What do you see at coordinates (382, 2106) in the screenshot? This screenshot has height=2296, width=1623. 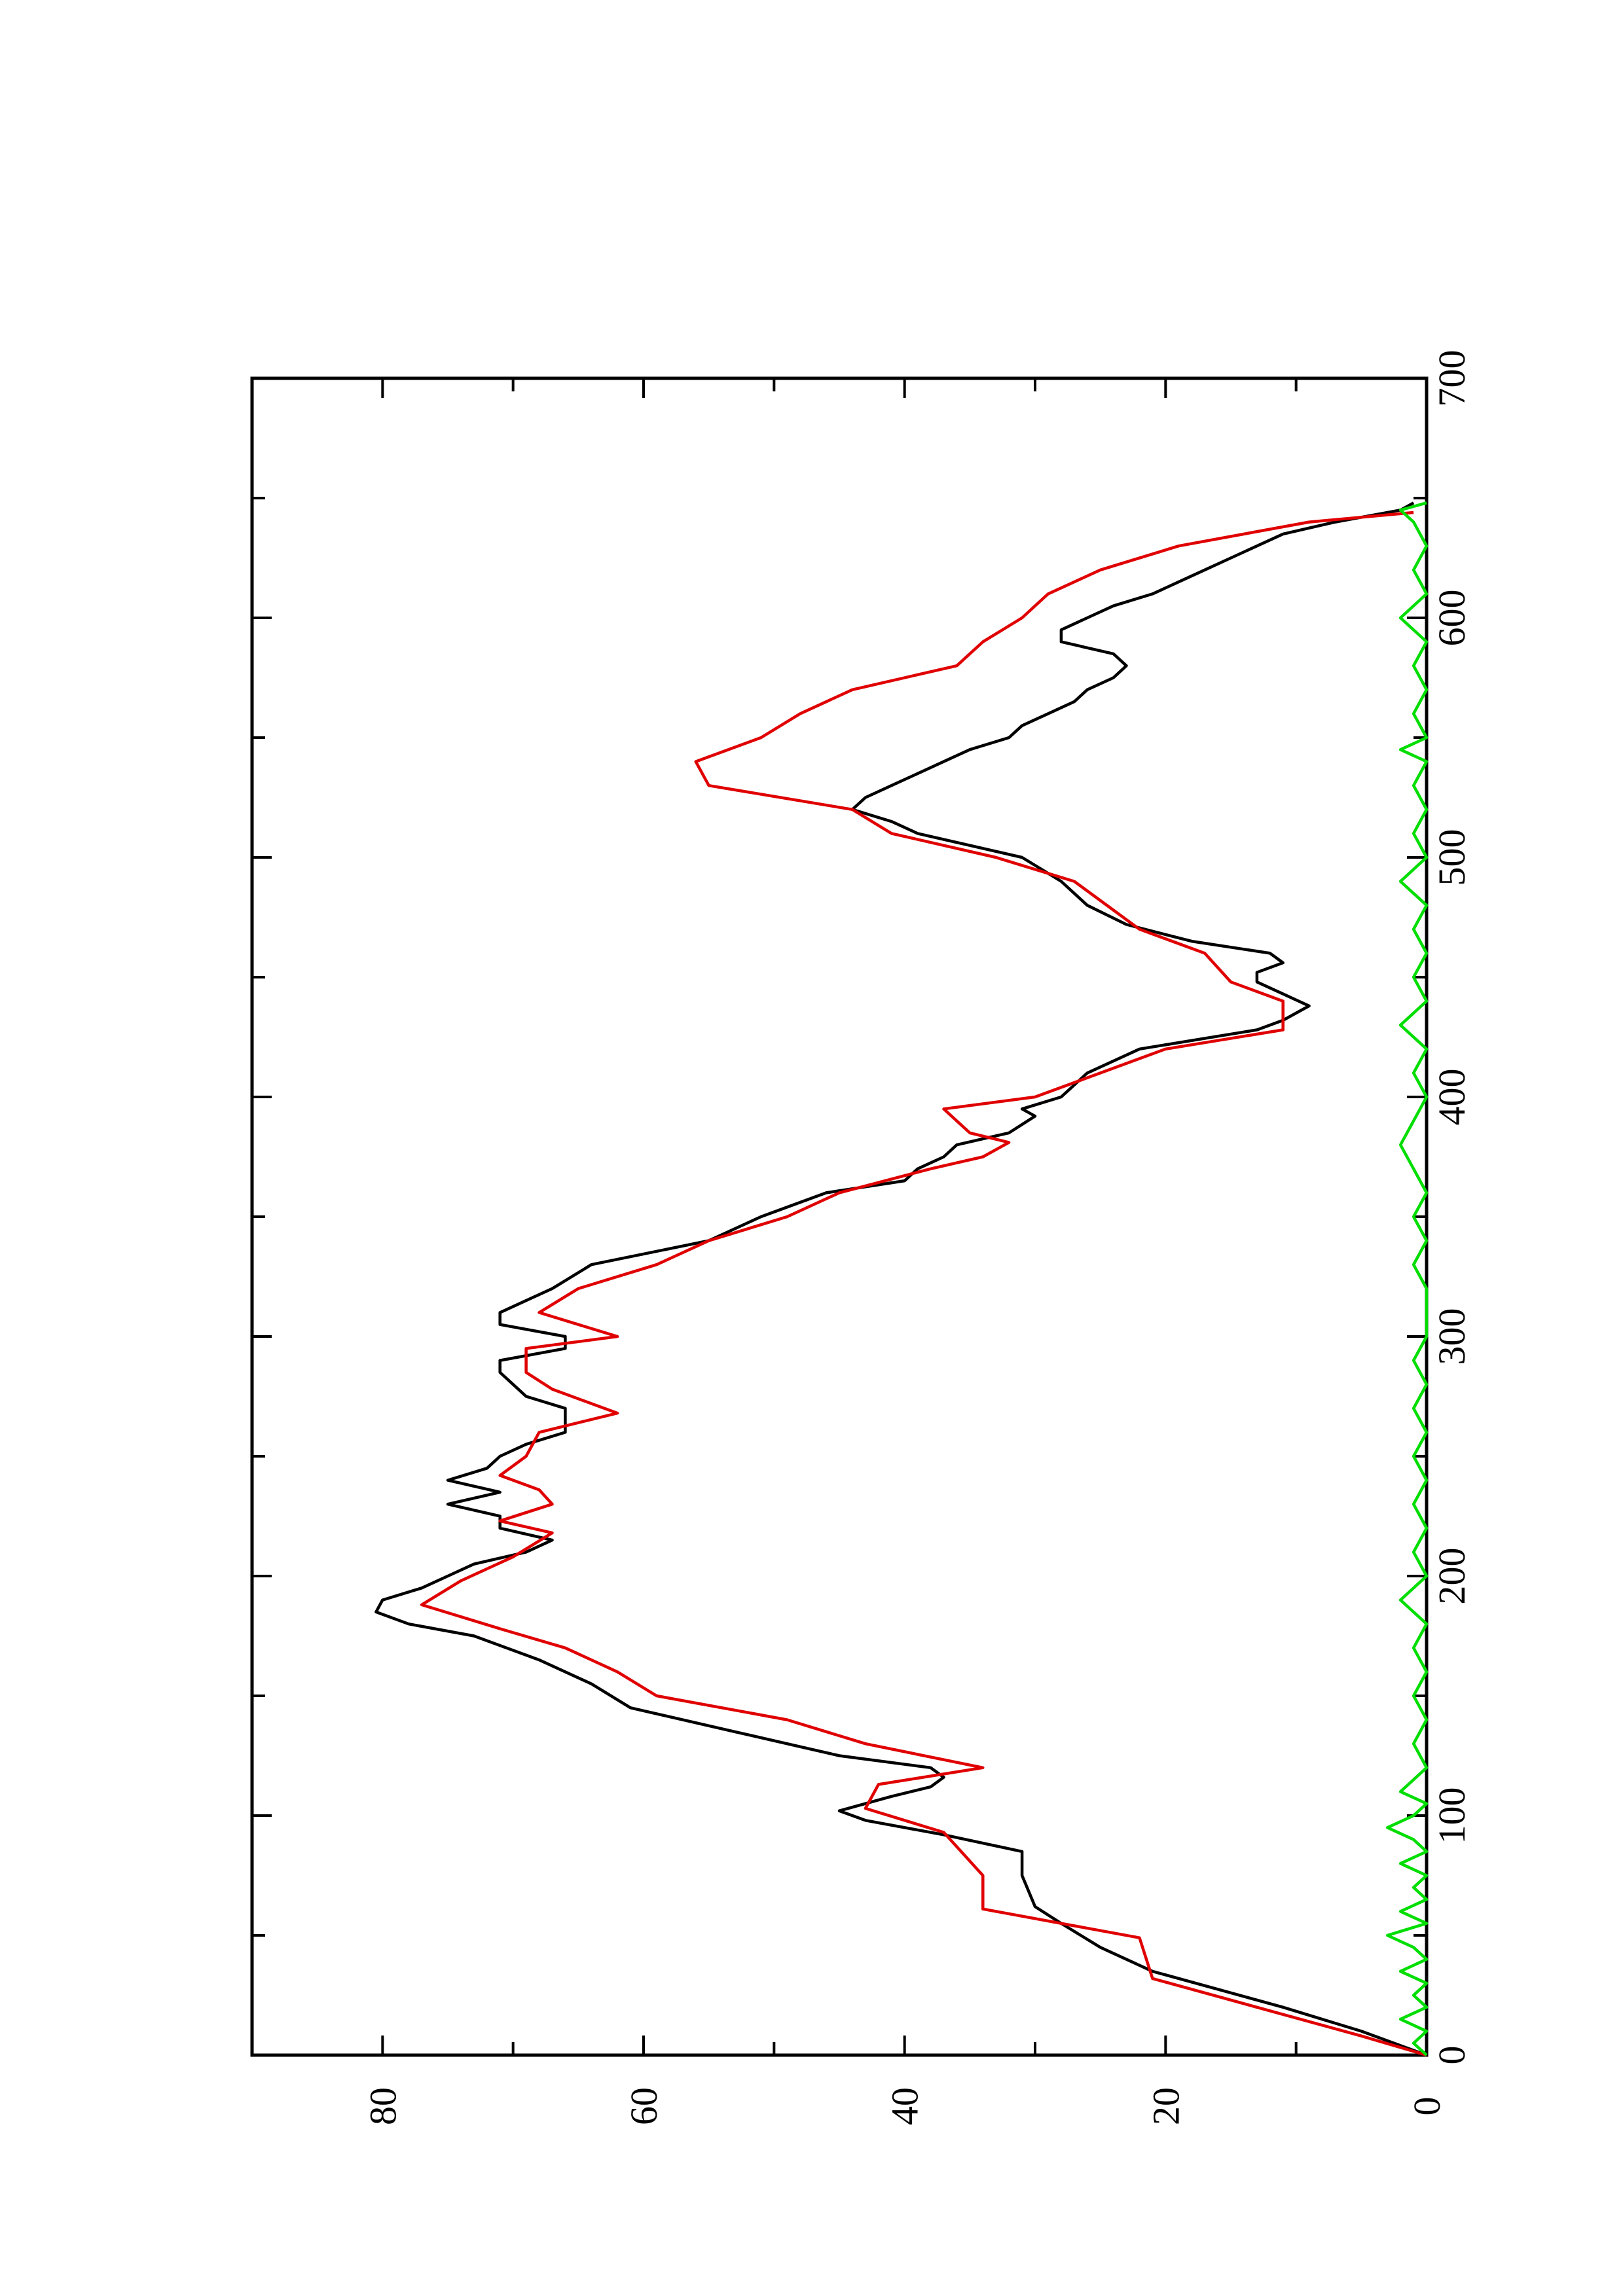 I see `y-tick-label: 80` at bounding box center [382, 2106].